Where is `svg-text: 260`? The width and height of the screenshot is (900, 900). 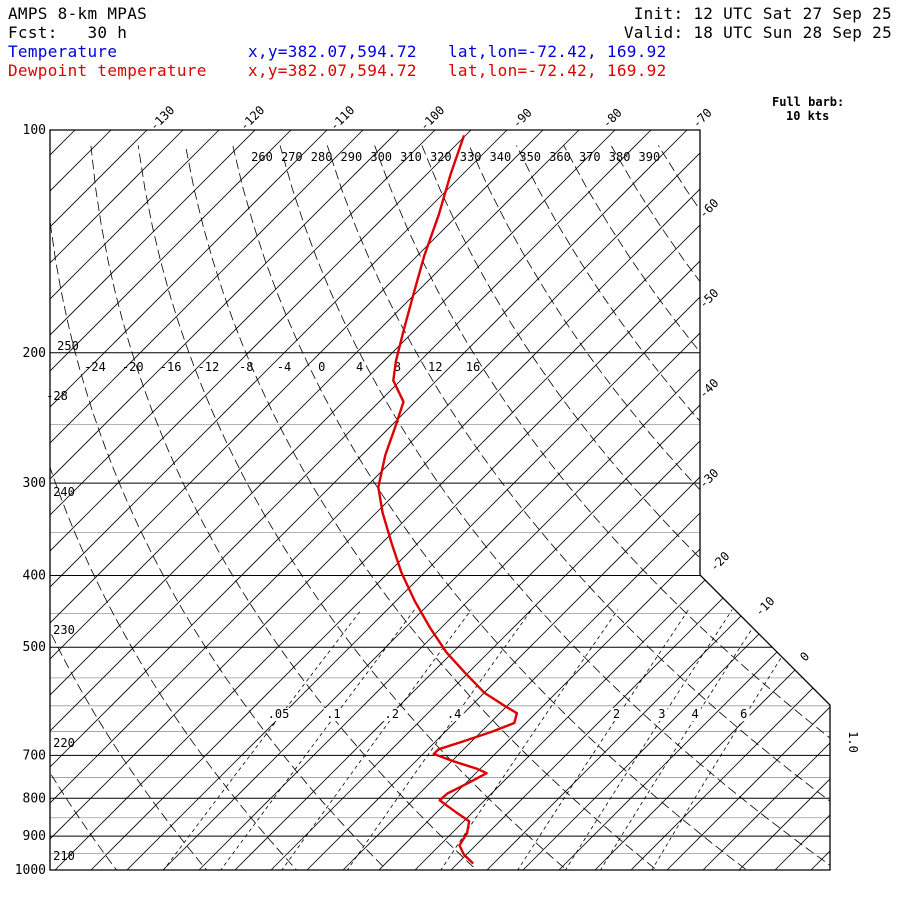
svg-text: 260 is located at coordinates (262, 157).